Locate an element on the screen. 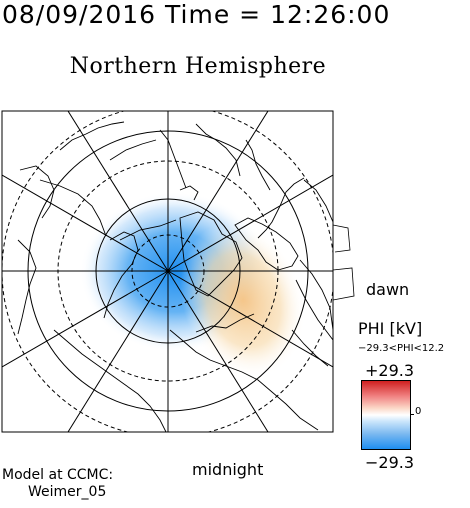 This screenshot has width=470, height=508. date-text: 08/09/2016 is located at coordinates (79, 14).